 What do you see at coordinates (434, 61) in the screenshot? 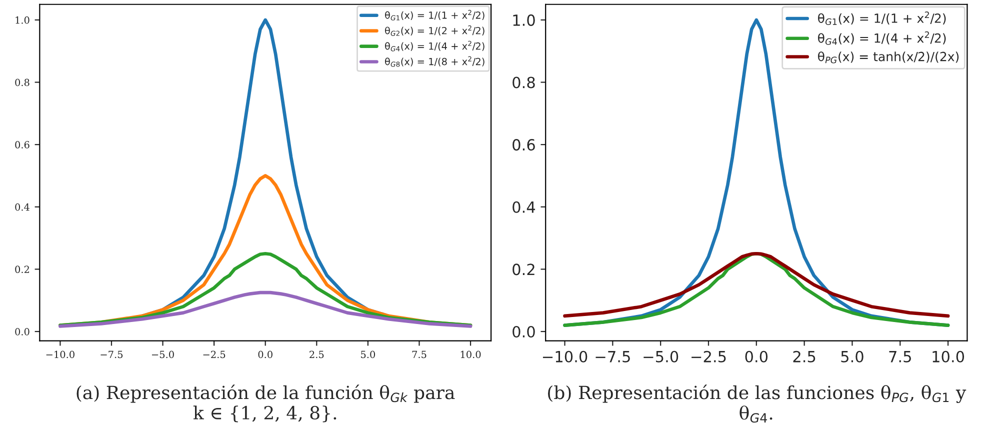
I see `legend-label: θ$_{G8}$(x) = 1/(8 + x$^{2}$/2)` at bounding box center [434, 61].